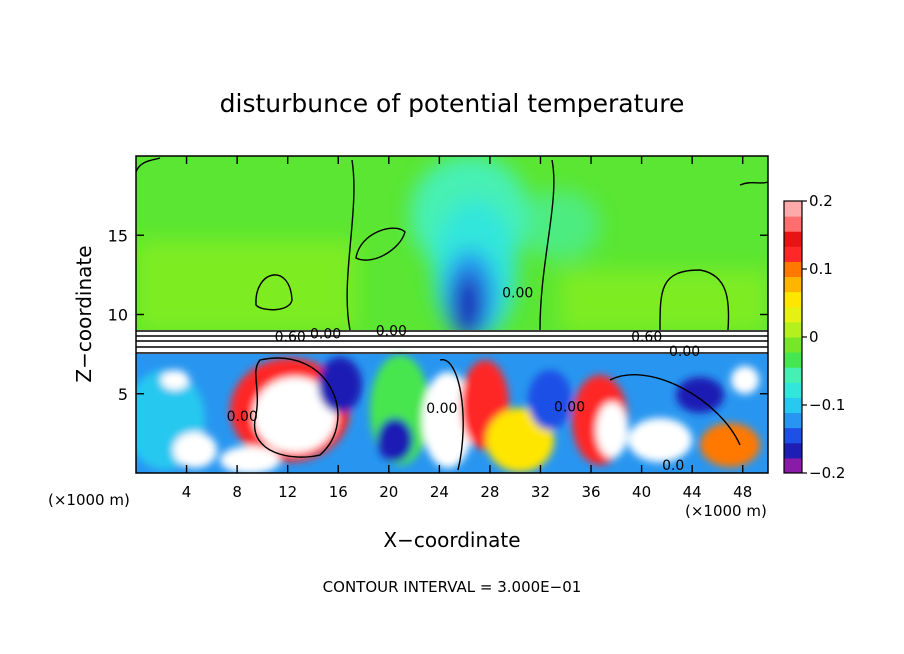 This screenshot has height=654, width=904. I want to click on x-tick-label: 36, so click(590, 492).